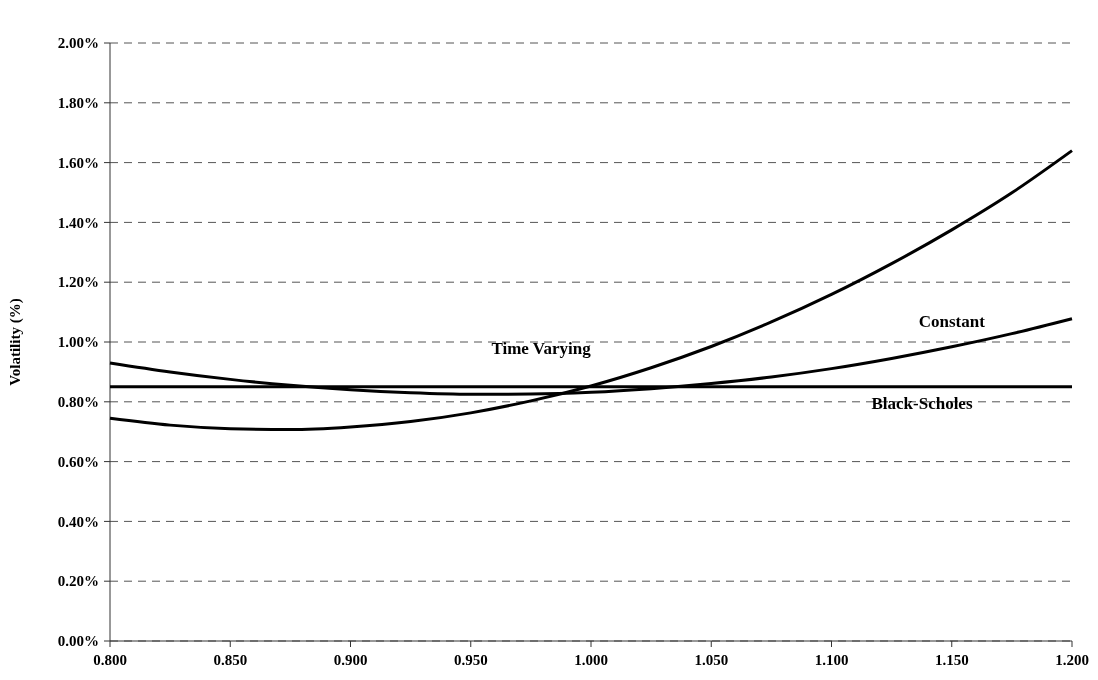 The height and width of the screenshot is (680, 1098). I want to click on y-tick-label: 0.00%, so click(78, 641).